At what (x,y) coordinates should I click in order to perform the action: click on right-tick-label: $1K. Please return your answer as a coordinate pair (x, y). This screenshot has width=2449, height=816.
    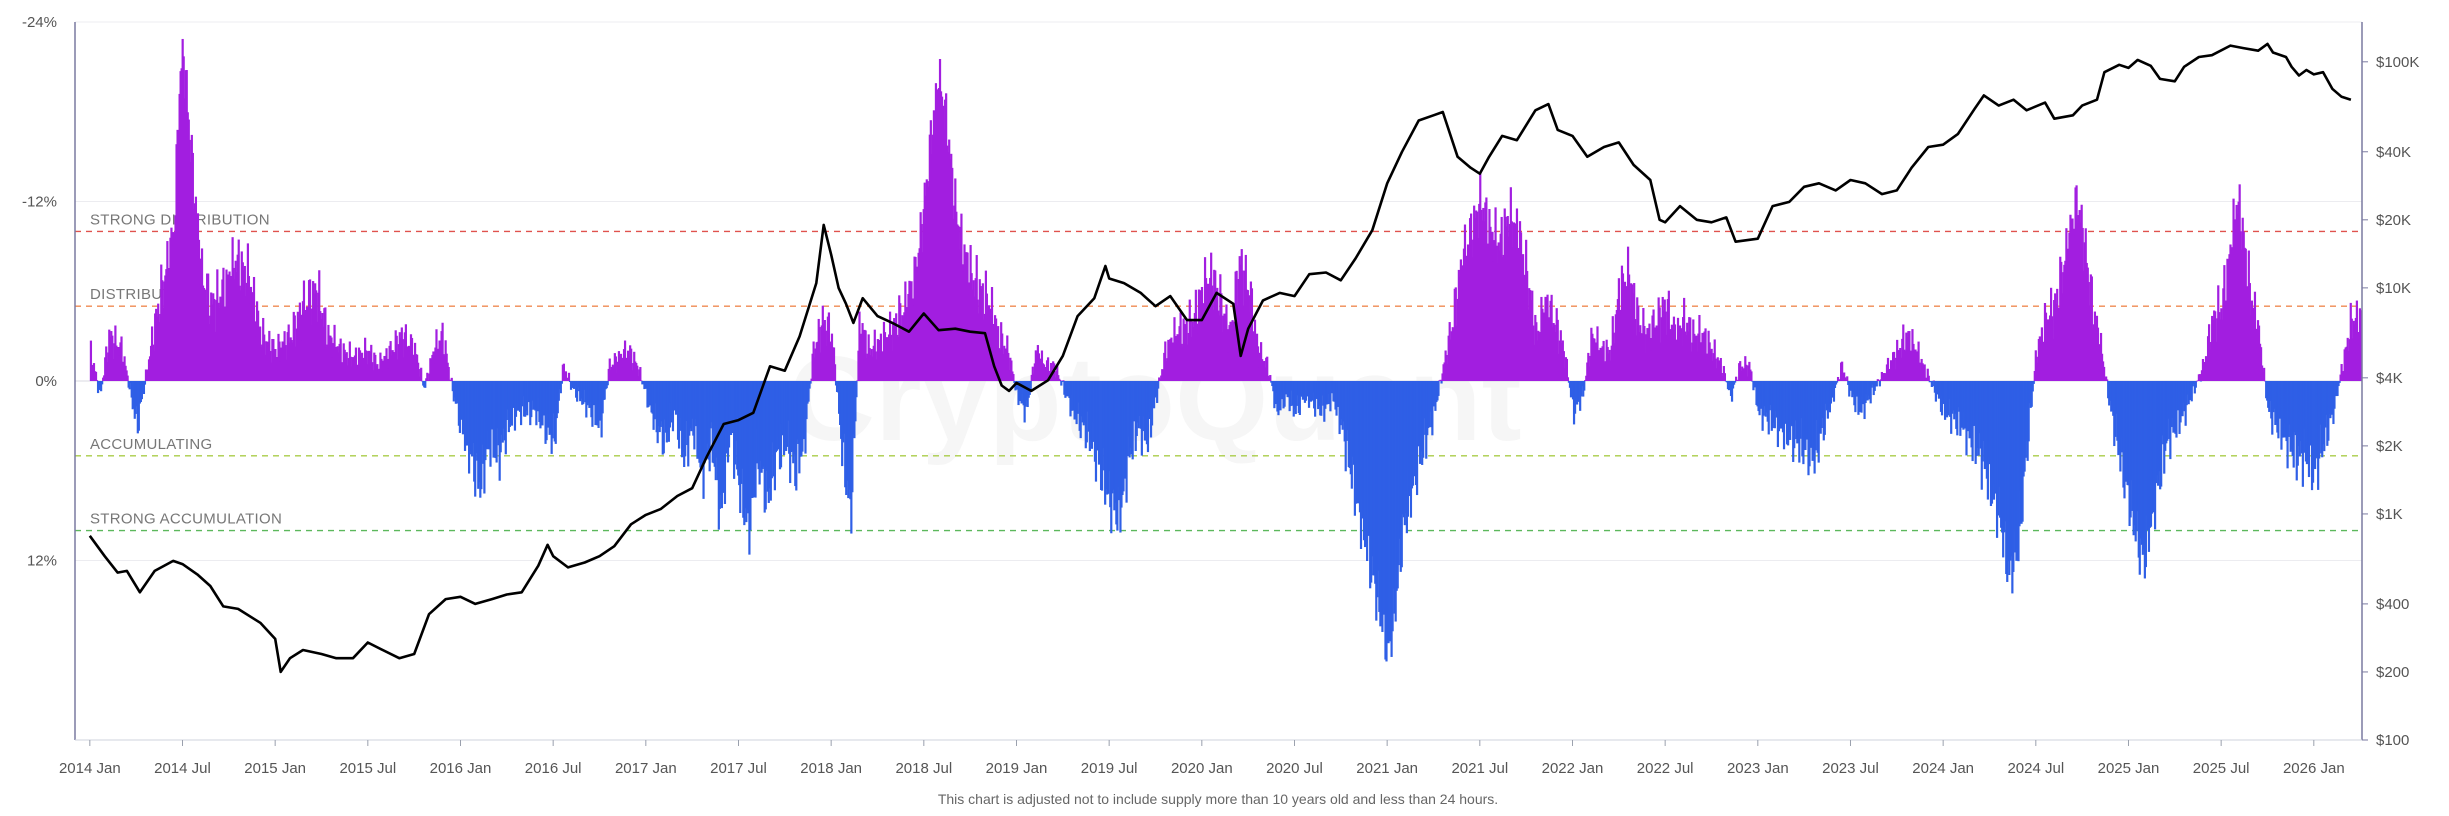
    Looking at the image, I should click on (2389, 514).